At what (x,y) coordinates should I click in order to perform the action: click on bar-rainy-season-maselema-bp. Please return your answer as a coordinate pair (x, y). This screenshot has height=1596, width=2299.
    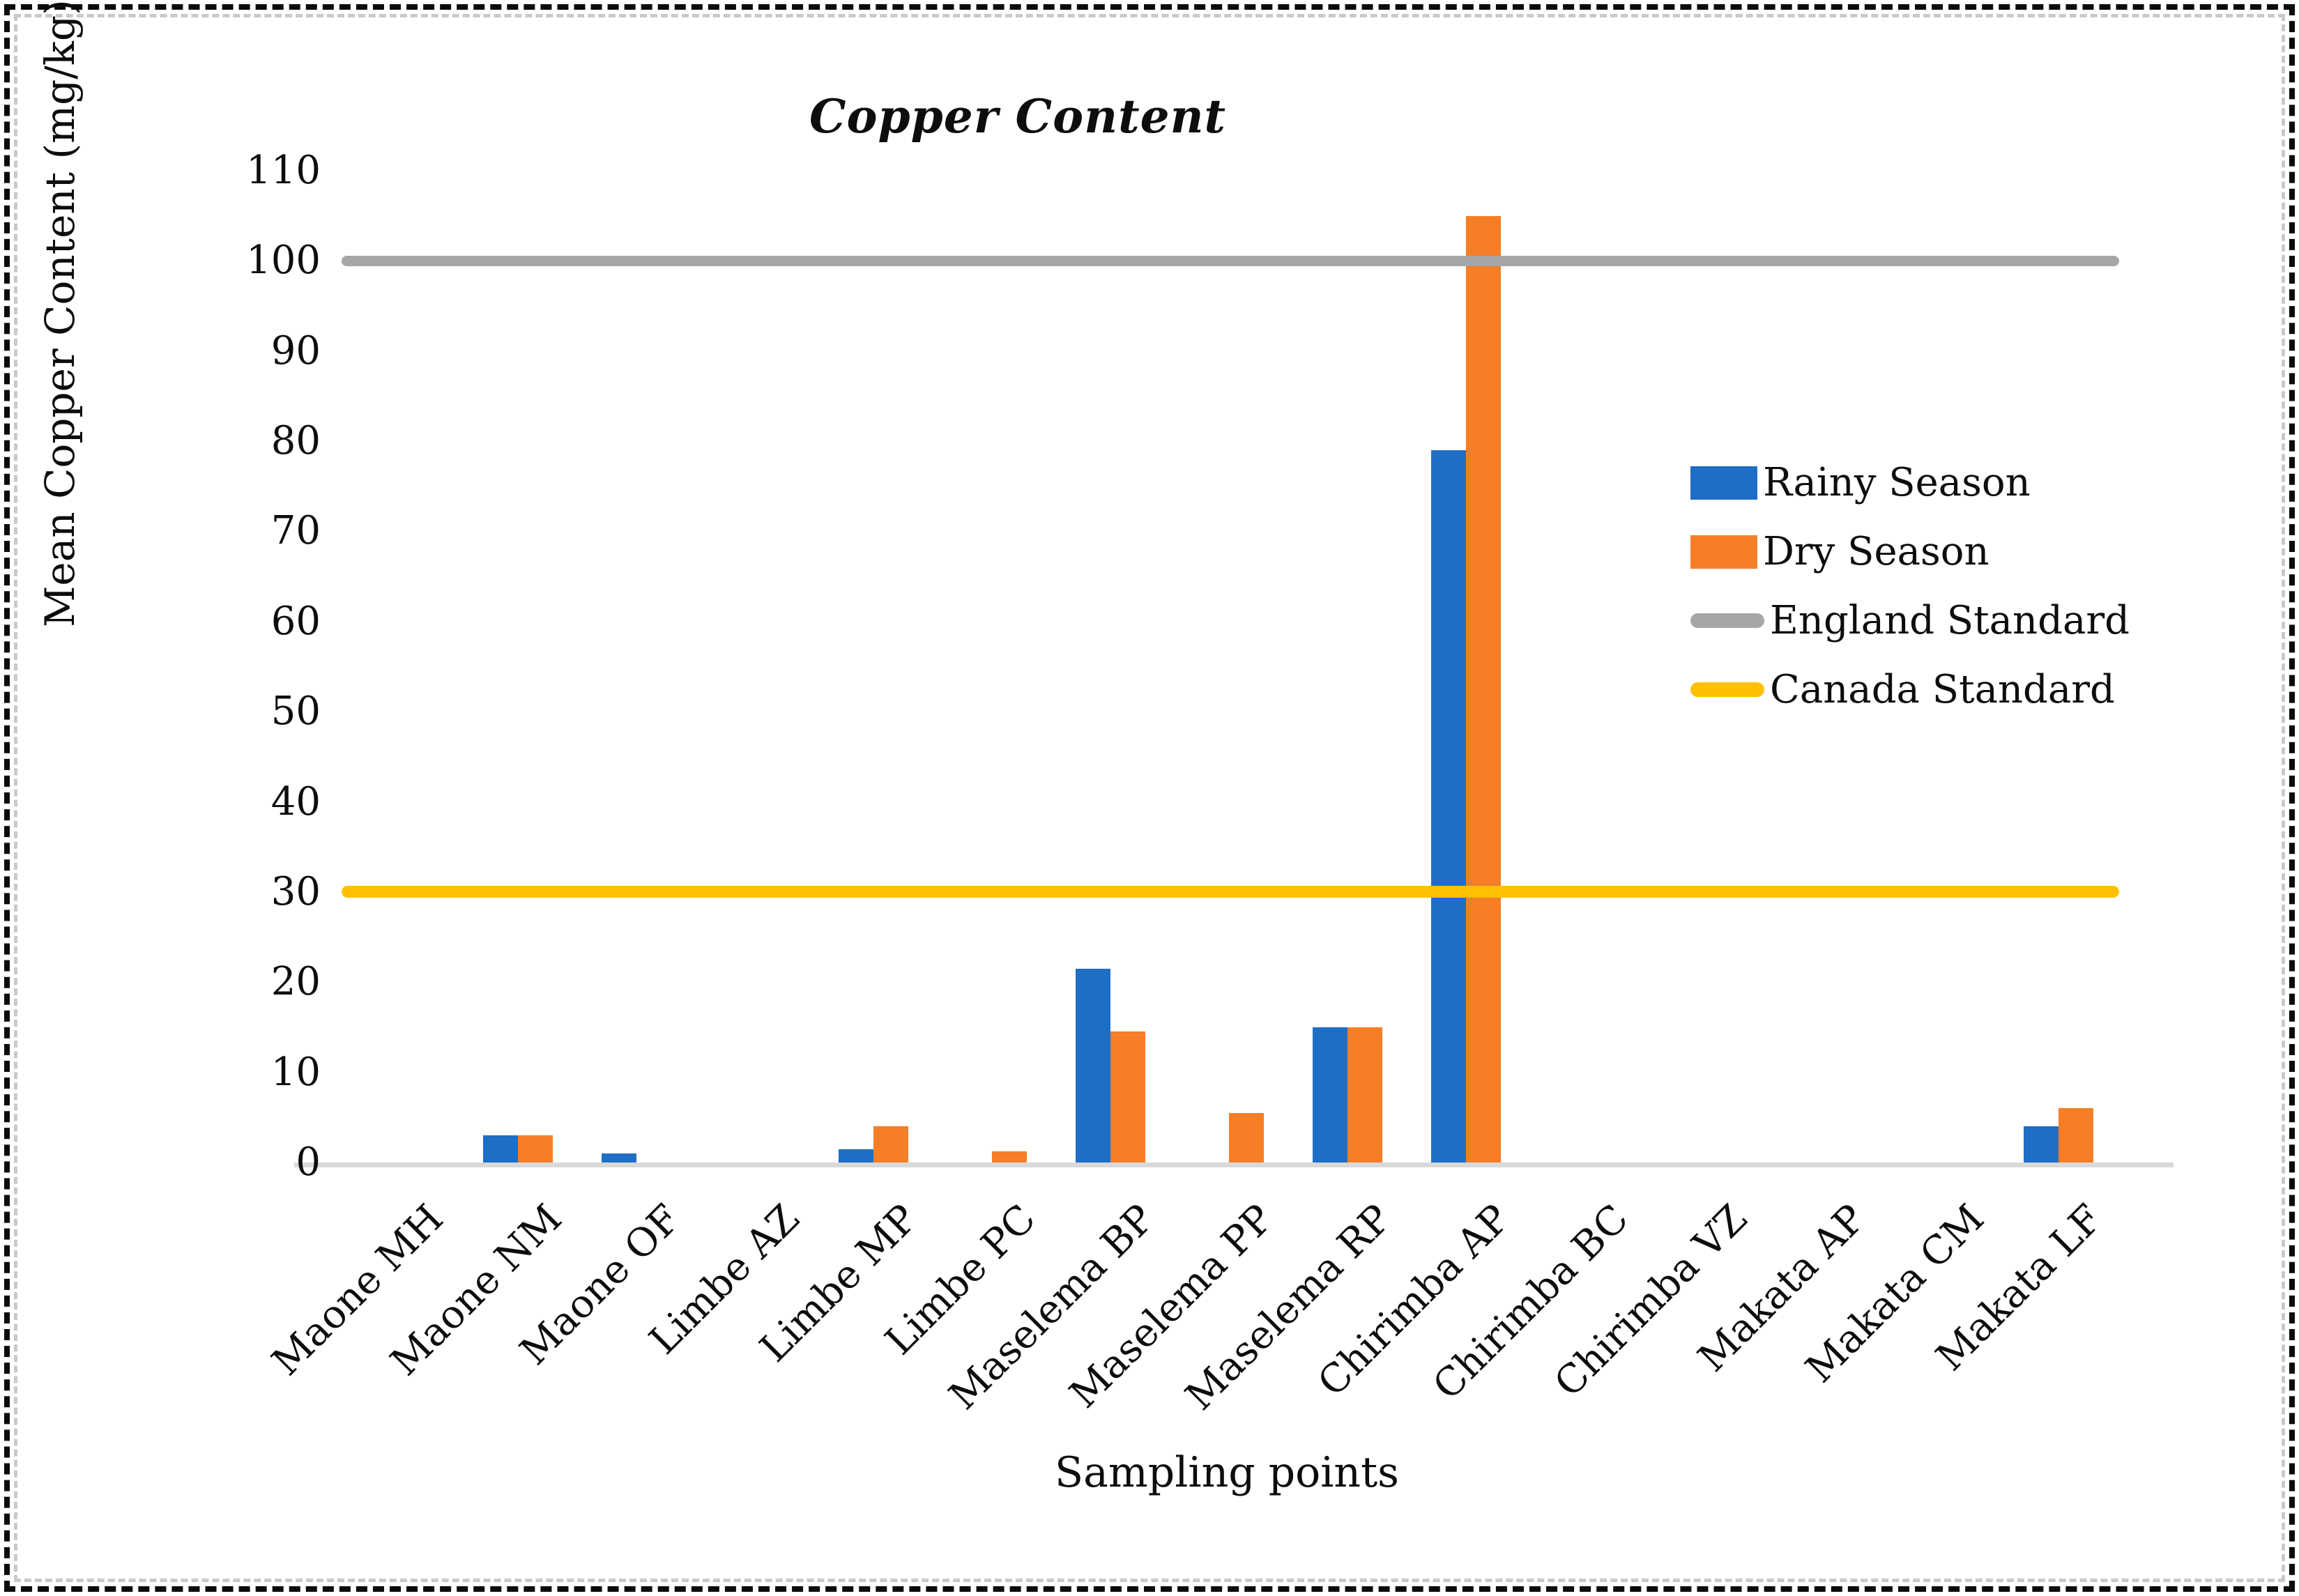
    Looking at the image, I should click on (1093, 1065).